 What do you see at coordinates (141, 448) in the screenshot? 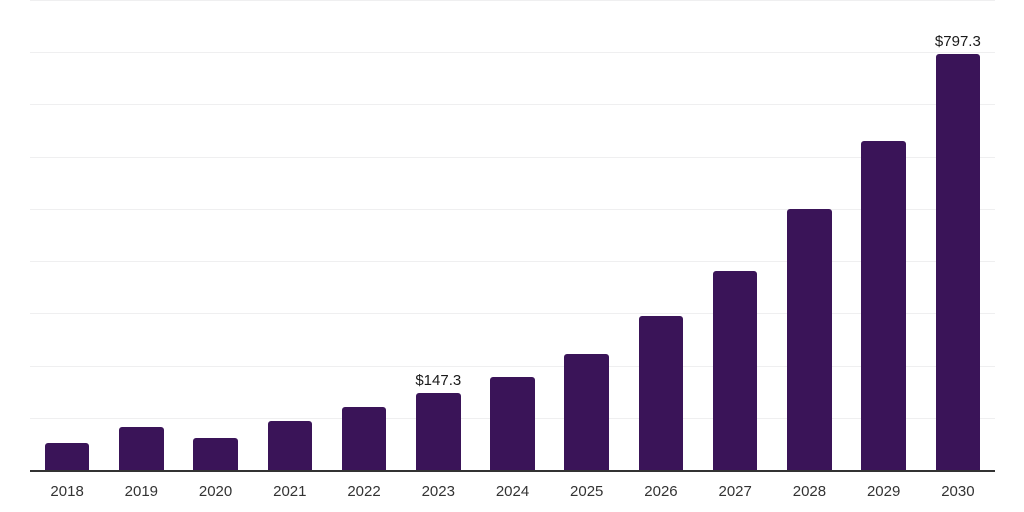
I see `bar-2019` at bounding box center [141, 448].